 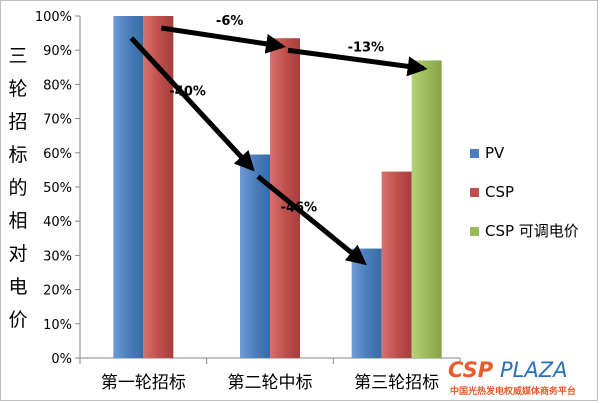 I want to click on y-tick-label: 30%, so click(x=57, y=256).